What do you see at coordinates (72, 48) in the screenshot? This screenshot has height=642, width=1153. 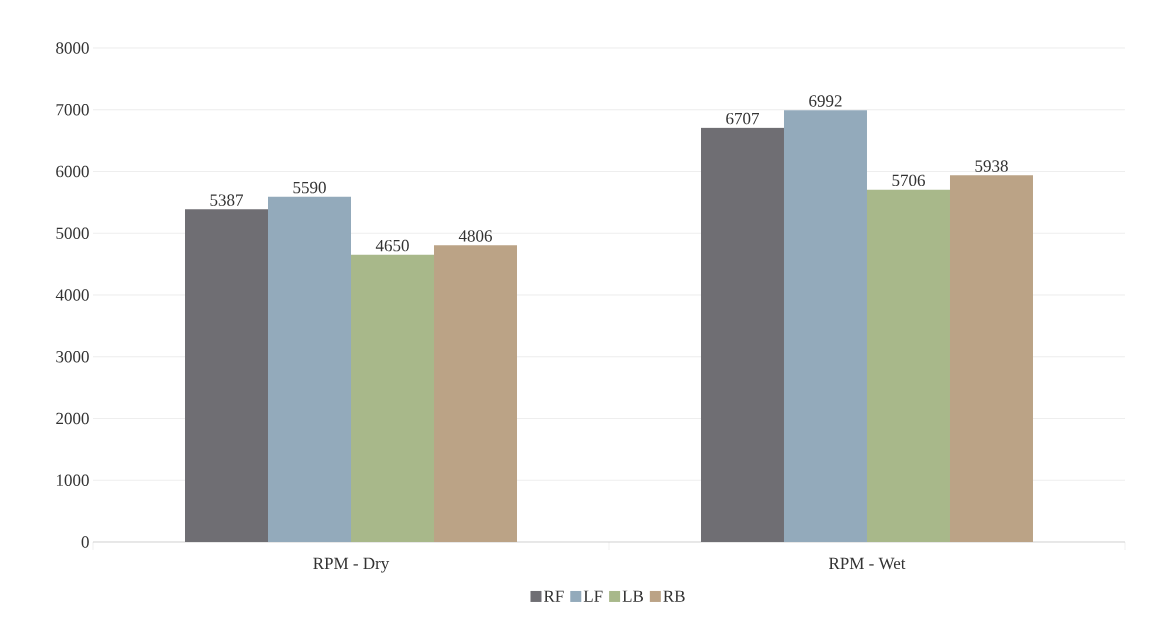 I see `y-tick-label: 8000` at bounding box center [72, 48].